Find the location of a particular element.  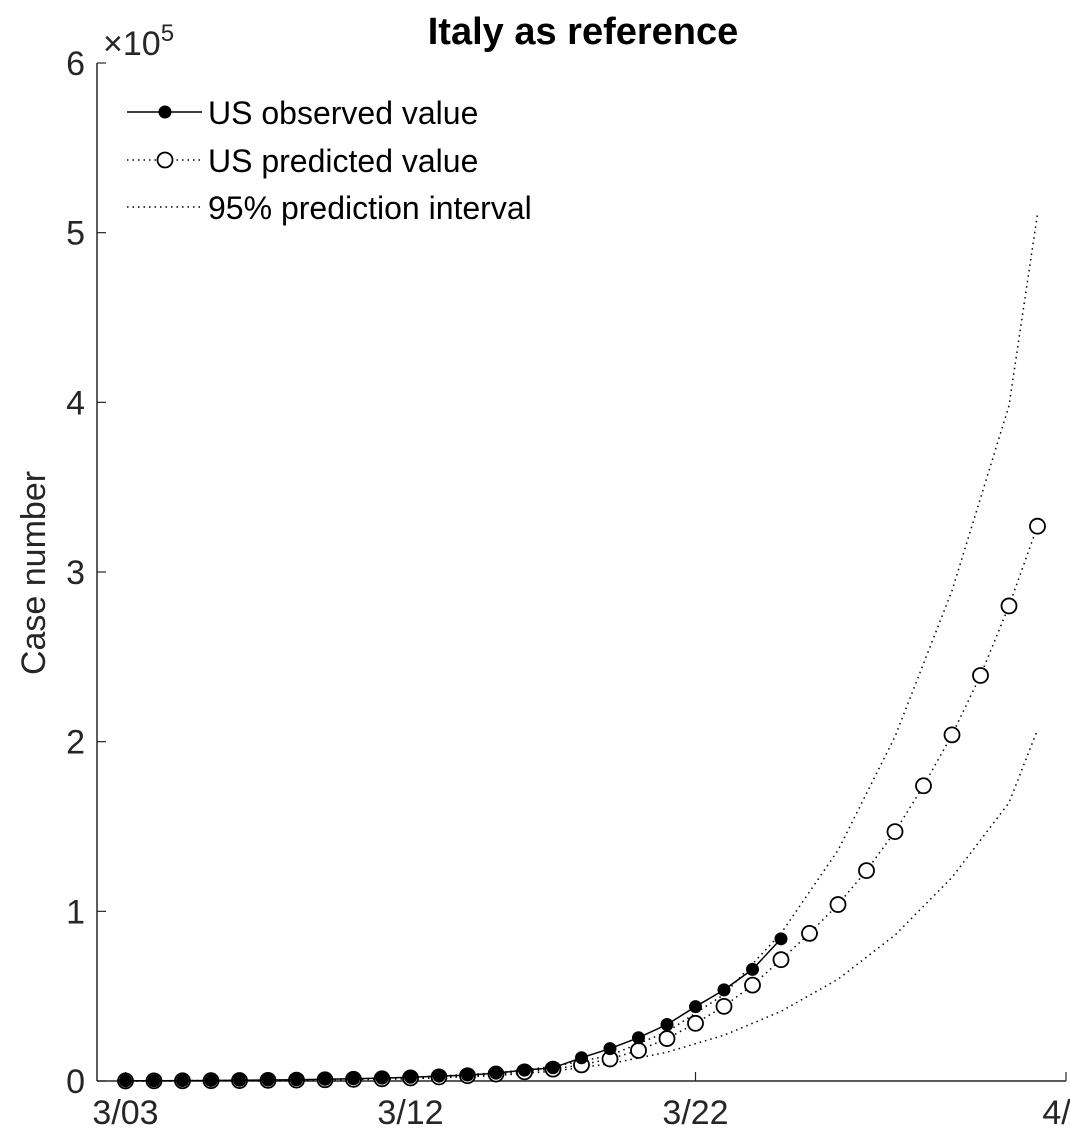

x-tick-label: 3/03 is located at coordinates (125, 1113).